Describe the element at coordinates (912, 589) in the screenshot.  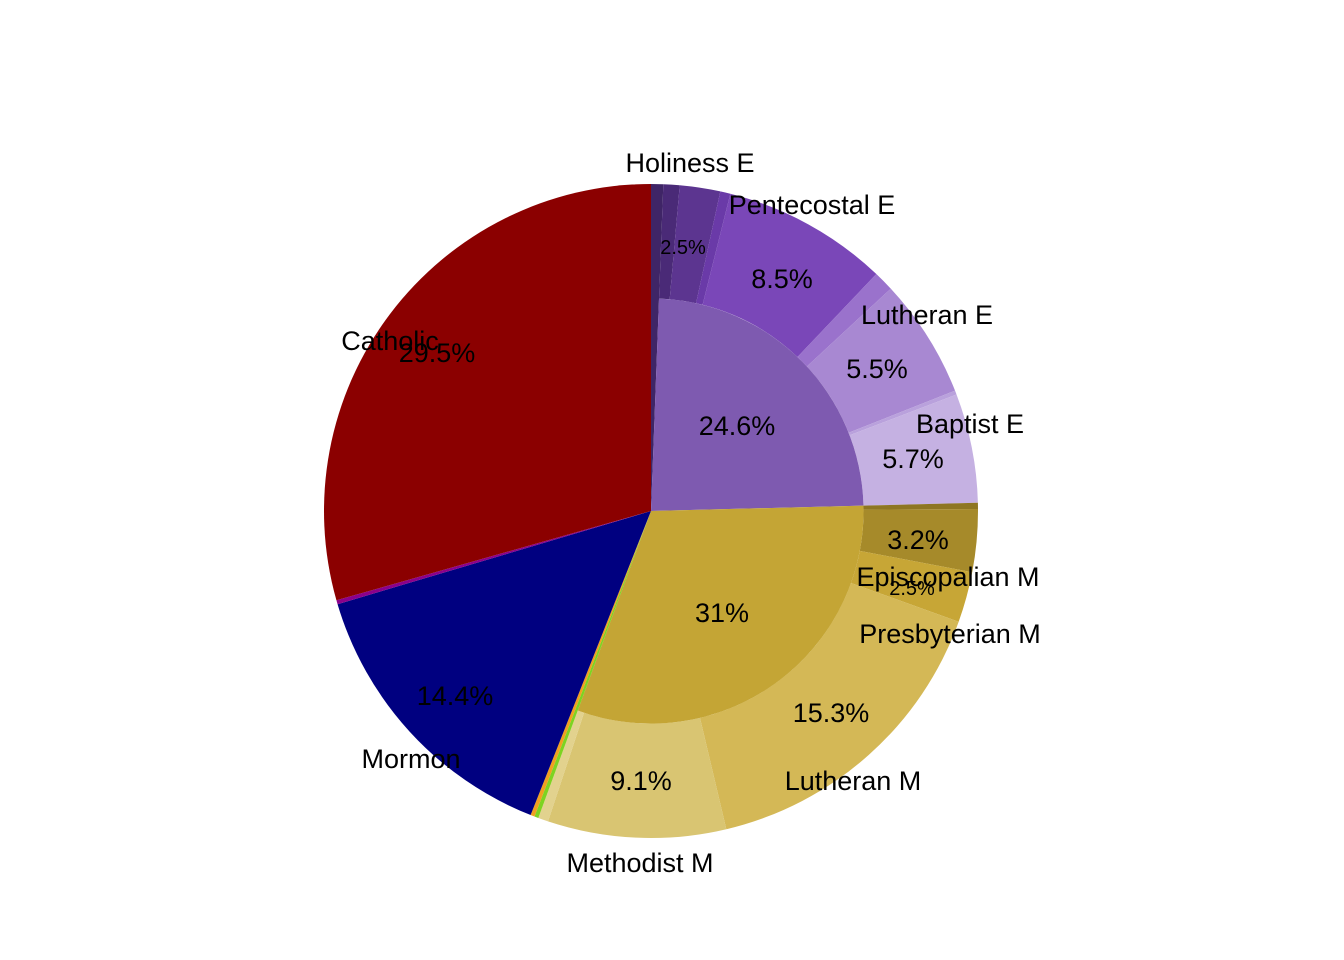
I see `pct-label-pre: 2.5%` at that location.